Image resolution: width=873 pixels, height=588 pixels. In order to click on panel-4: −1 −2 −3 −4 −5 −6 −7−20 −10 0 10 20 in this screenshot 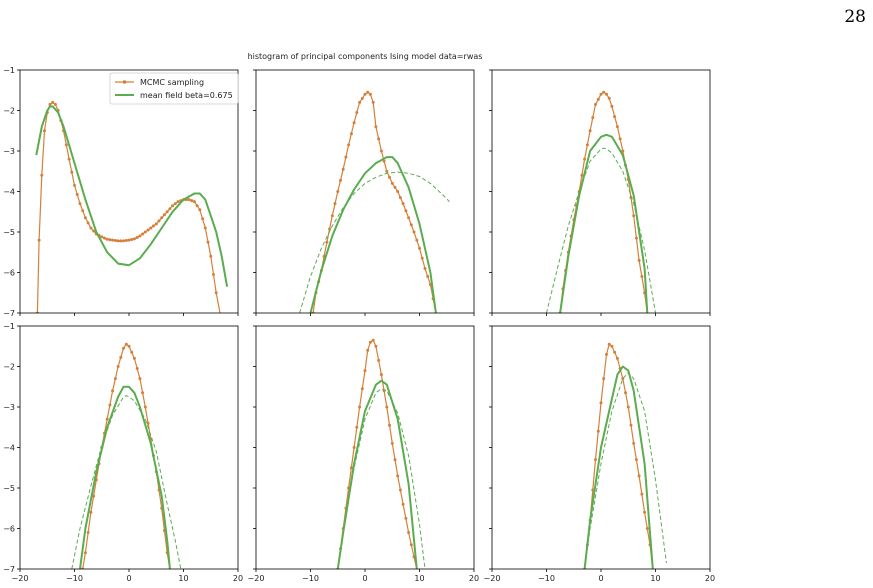, I will do `click(123, 452)`.